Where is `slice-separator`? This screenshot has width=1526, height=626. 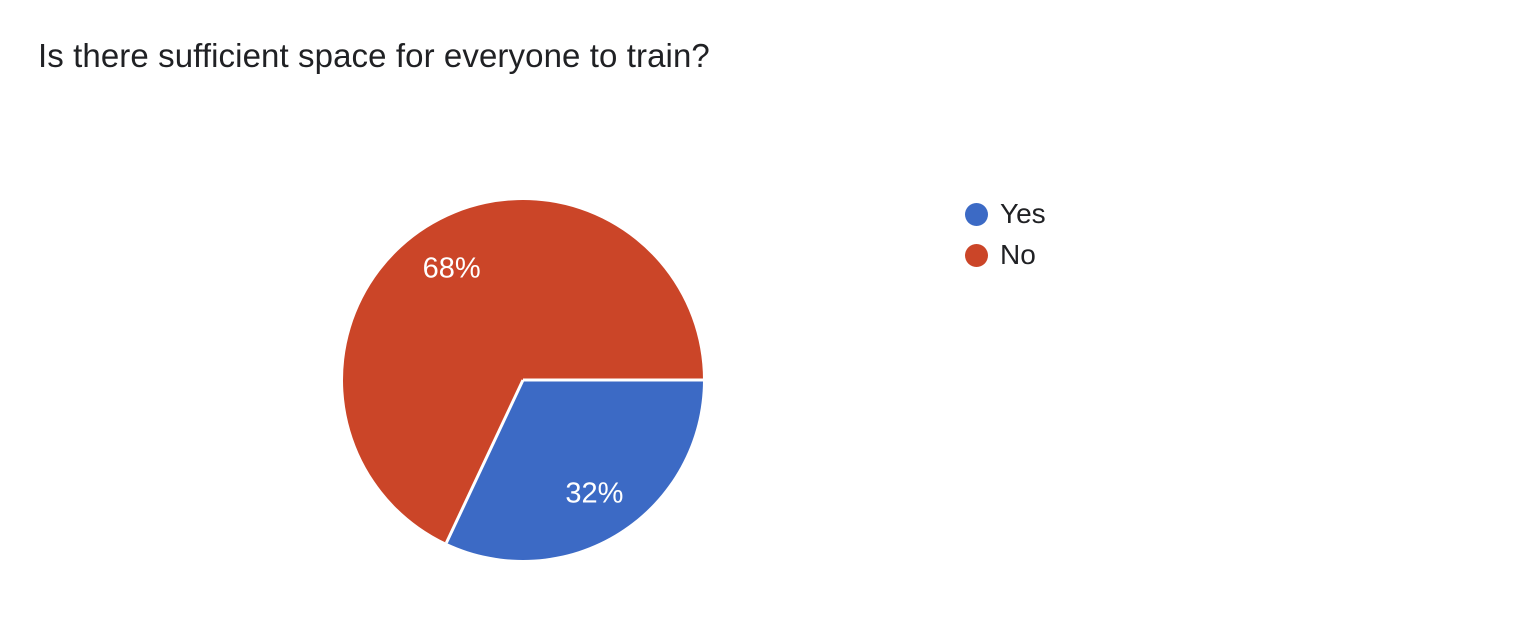 slice-separator is located at coordinates (485, 461).